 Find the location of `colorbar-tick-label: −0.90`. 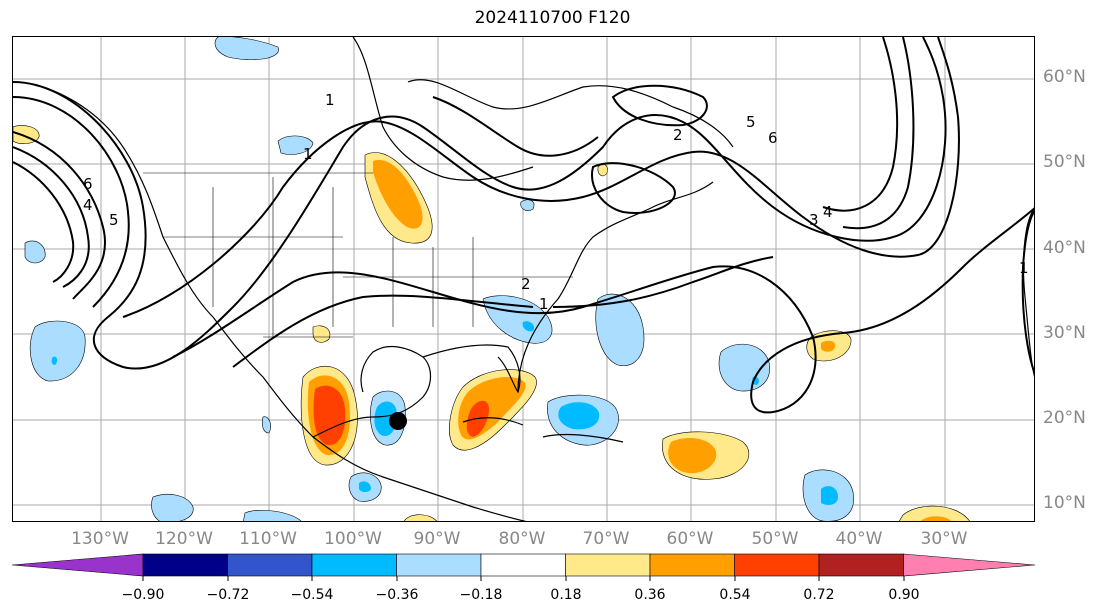

colorbar-tick-label: −0.90 is located at coordinates (143, 595).